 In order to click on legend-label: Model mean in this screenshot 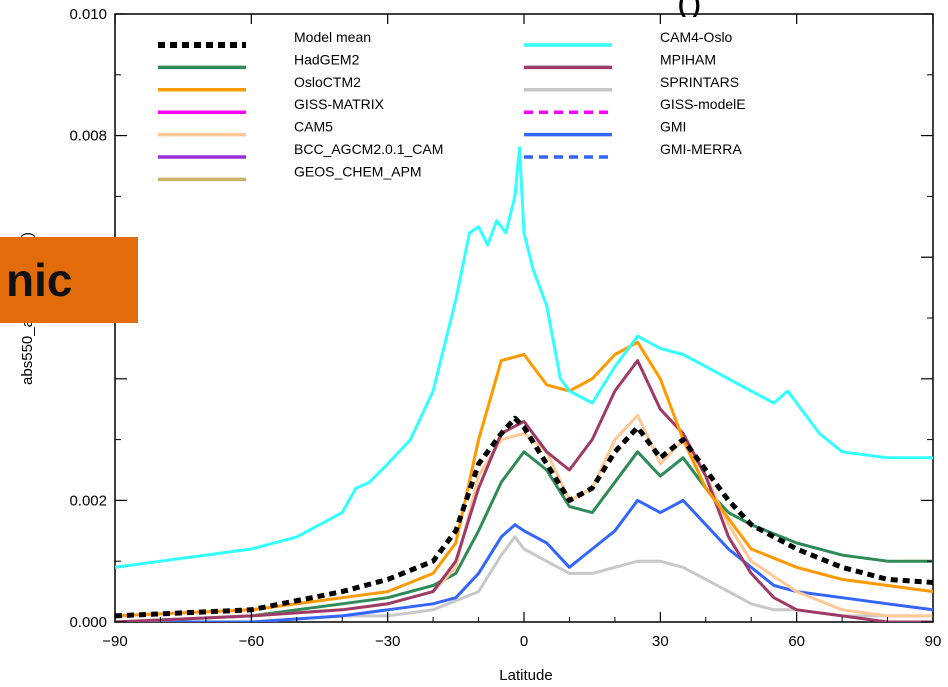, I will do `click(332, 37)`.